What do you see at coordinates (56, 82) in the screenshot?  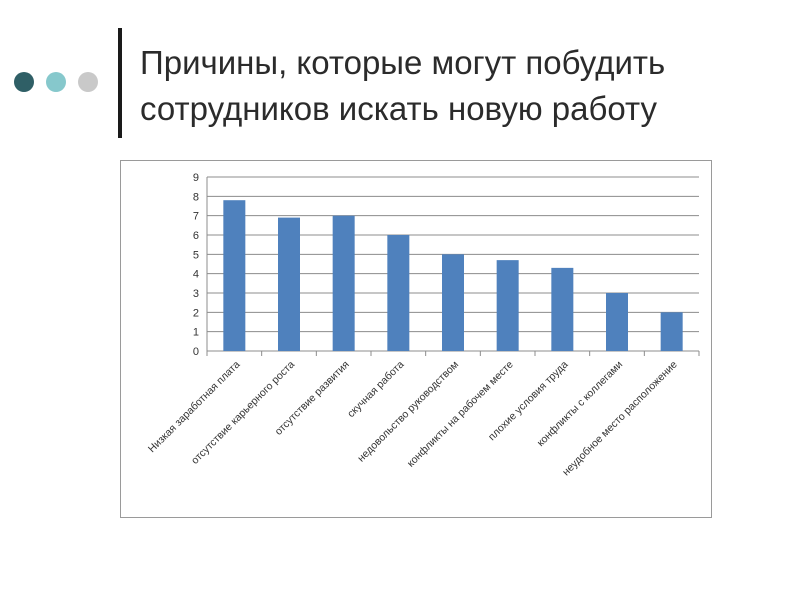 I see `dot-light-teal` at bounding box center [56, 82].